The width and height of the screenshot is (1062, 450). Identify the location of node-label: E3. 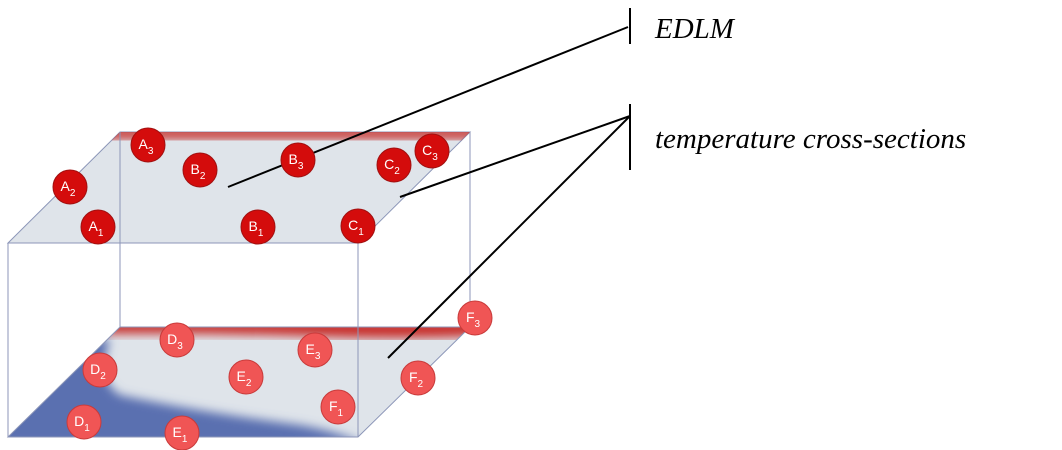
(313, 351).